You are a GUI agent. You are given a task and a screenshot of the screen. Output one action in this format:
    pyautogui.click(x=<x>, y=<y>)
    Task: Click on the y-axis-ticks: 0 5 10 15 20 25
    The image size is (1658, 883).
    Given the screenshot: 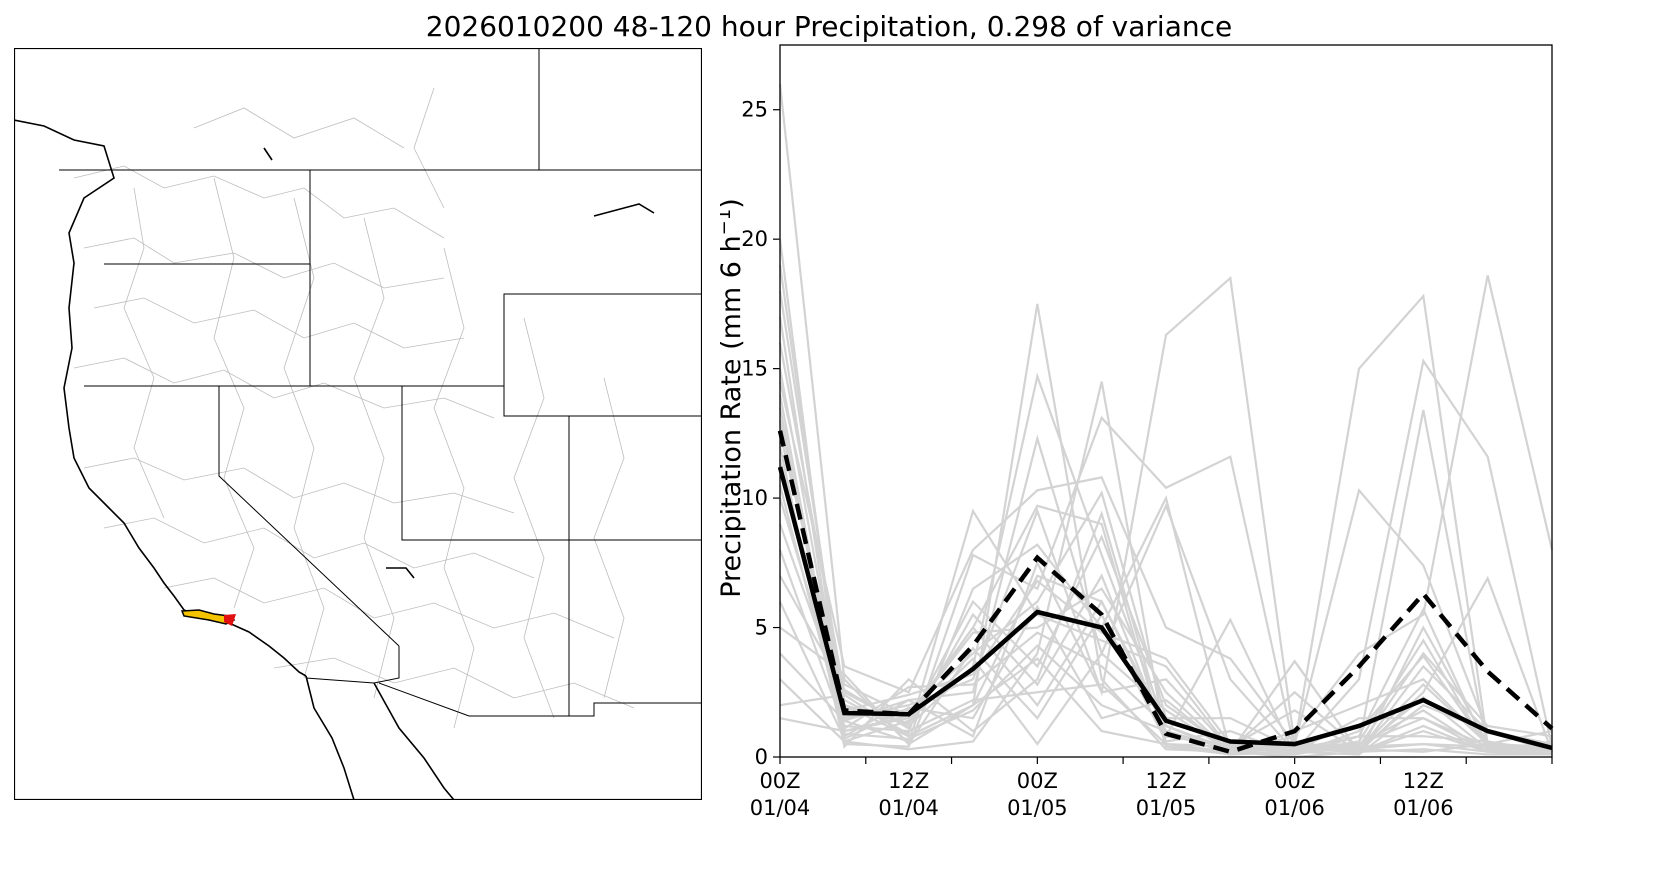 What is the action you would take?
    pyautogui.click(x=760, y=433)
    